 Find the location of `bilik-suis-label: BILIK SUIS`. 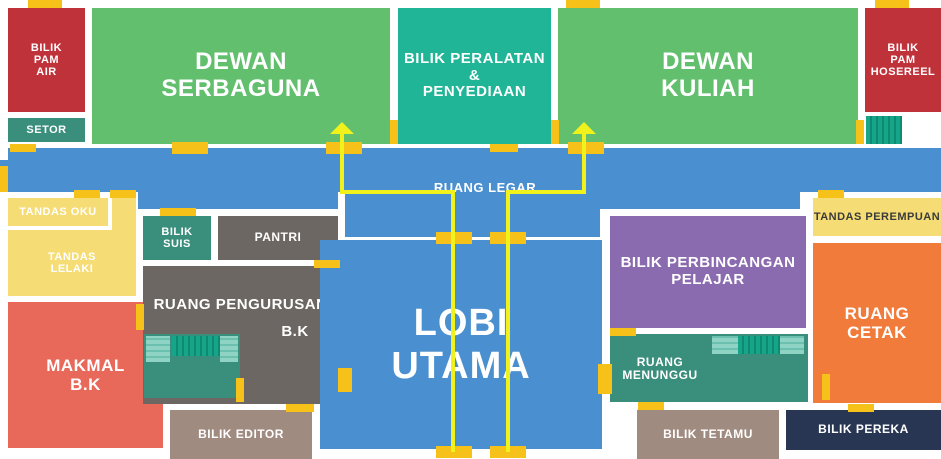

bilik-suis-label: BILIK SUIS is located at coordinates (177, 237).